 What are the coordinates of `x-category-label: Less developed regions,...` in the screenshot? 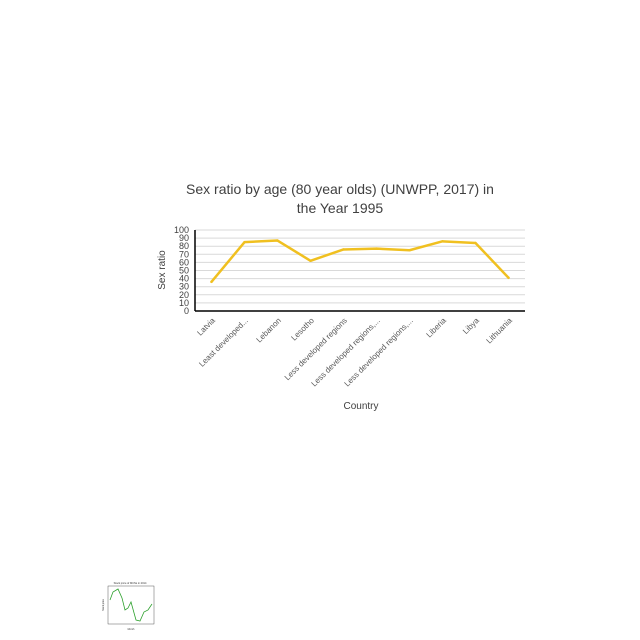 It's located at (379, 352).